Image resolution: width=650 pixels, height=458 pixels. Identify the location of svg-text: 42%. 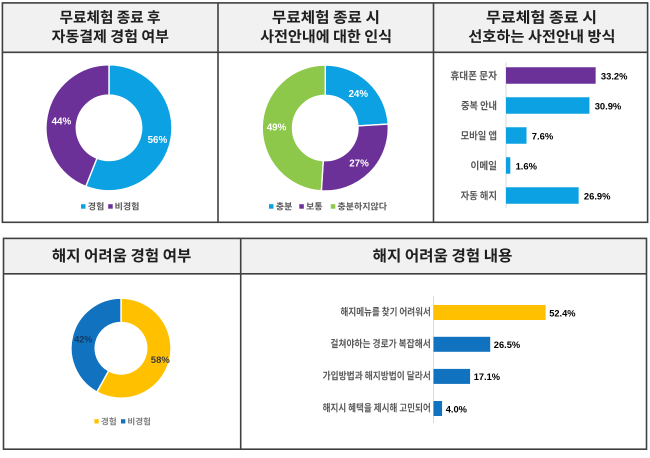
(83, 340).